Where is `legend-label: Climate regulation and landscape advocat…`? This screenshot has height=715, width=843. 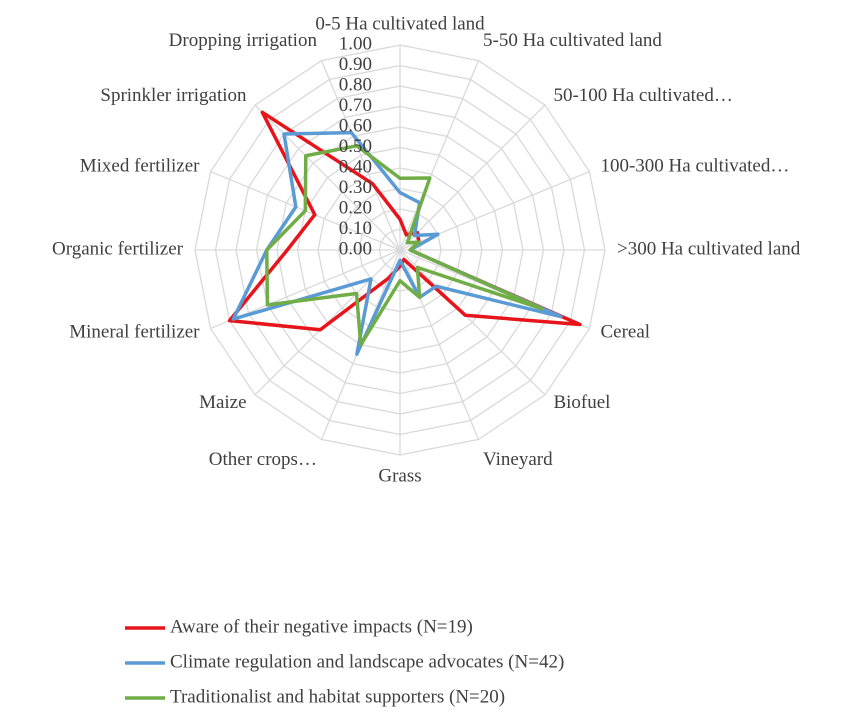
legend-label: Climate regulation and landscape advocat… is located at coordinates (367, 661).